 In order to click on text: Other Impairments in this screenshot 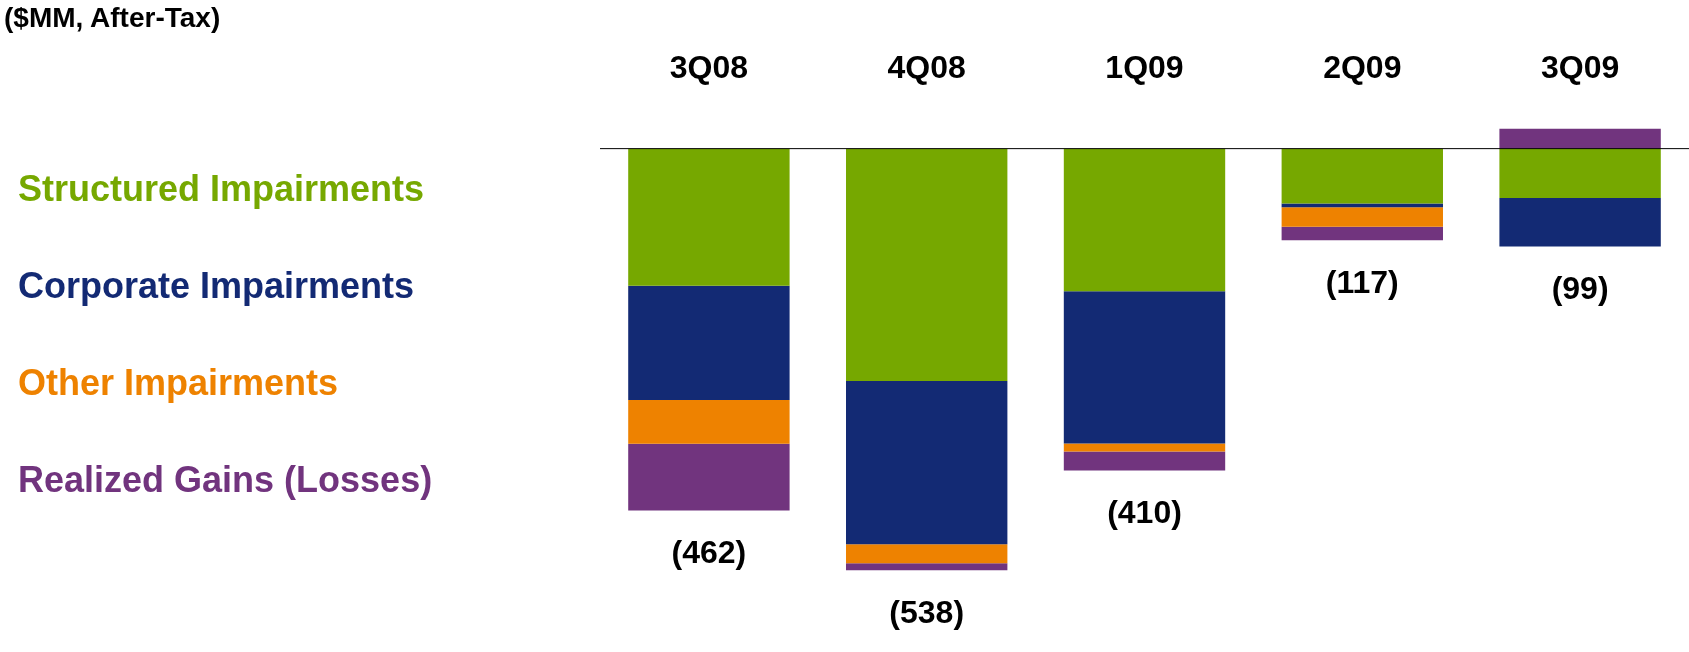, I will do `click(179, 383)`.